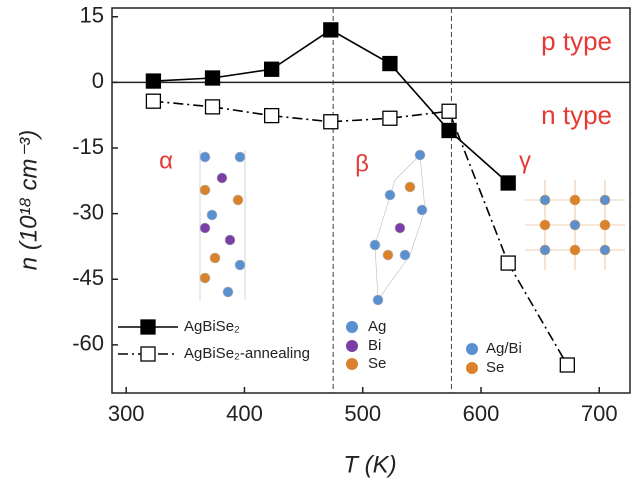 Image resolution: width=632 pixels, height=487 pixels. I want to click on annotation: p type, so click(576, 41).